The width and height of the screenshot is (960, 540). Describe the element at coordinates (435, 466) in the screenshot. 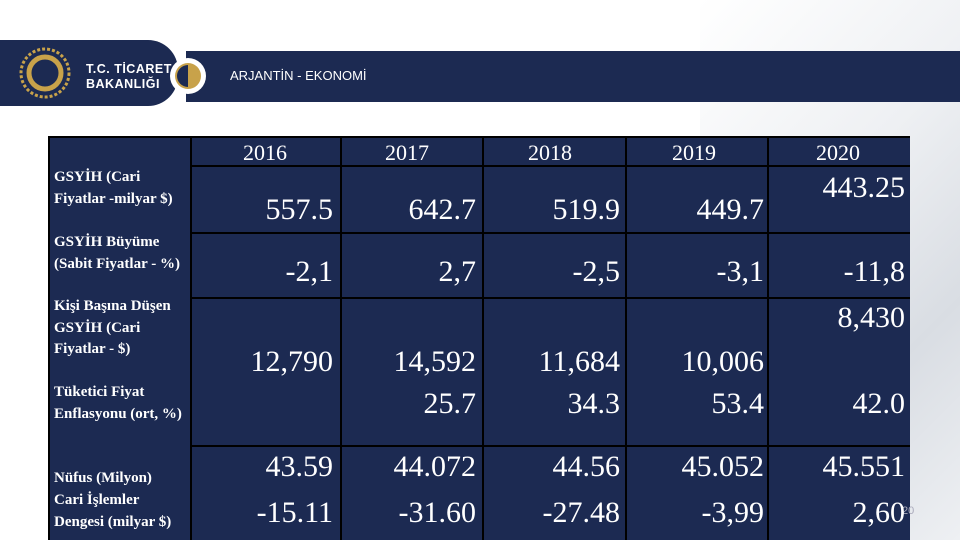

I see `table-value: 44.072` at that location.